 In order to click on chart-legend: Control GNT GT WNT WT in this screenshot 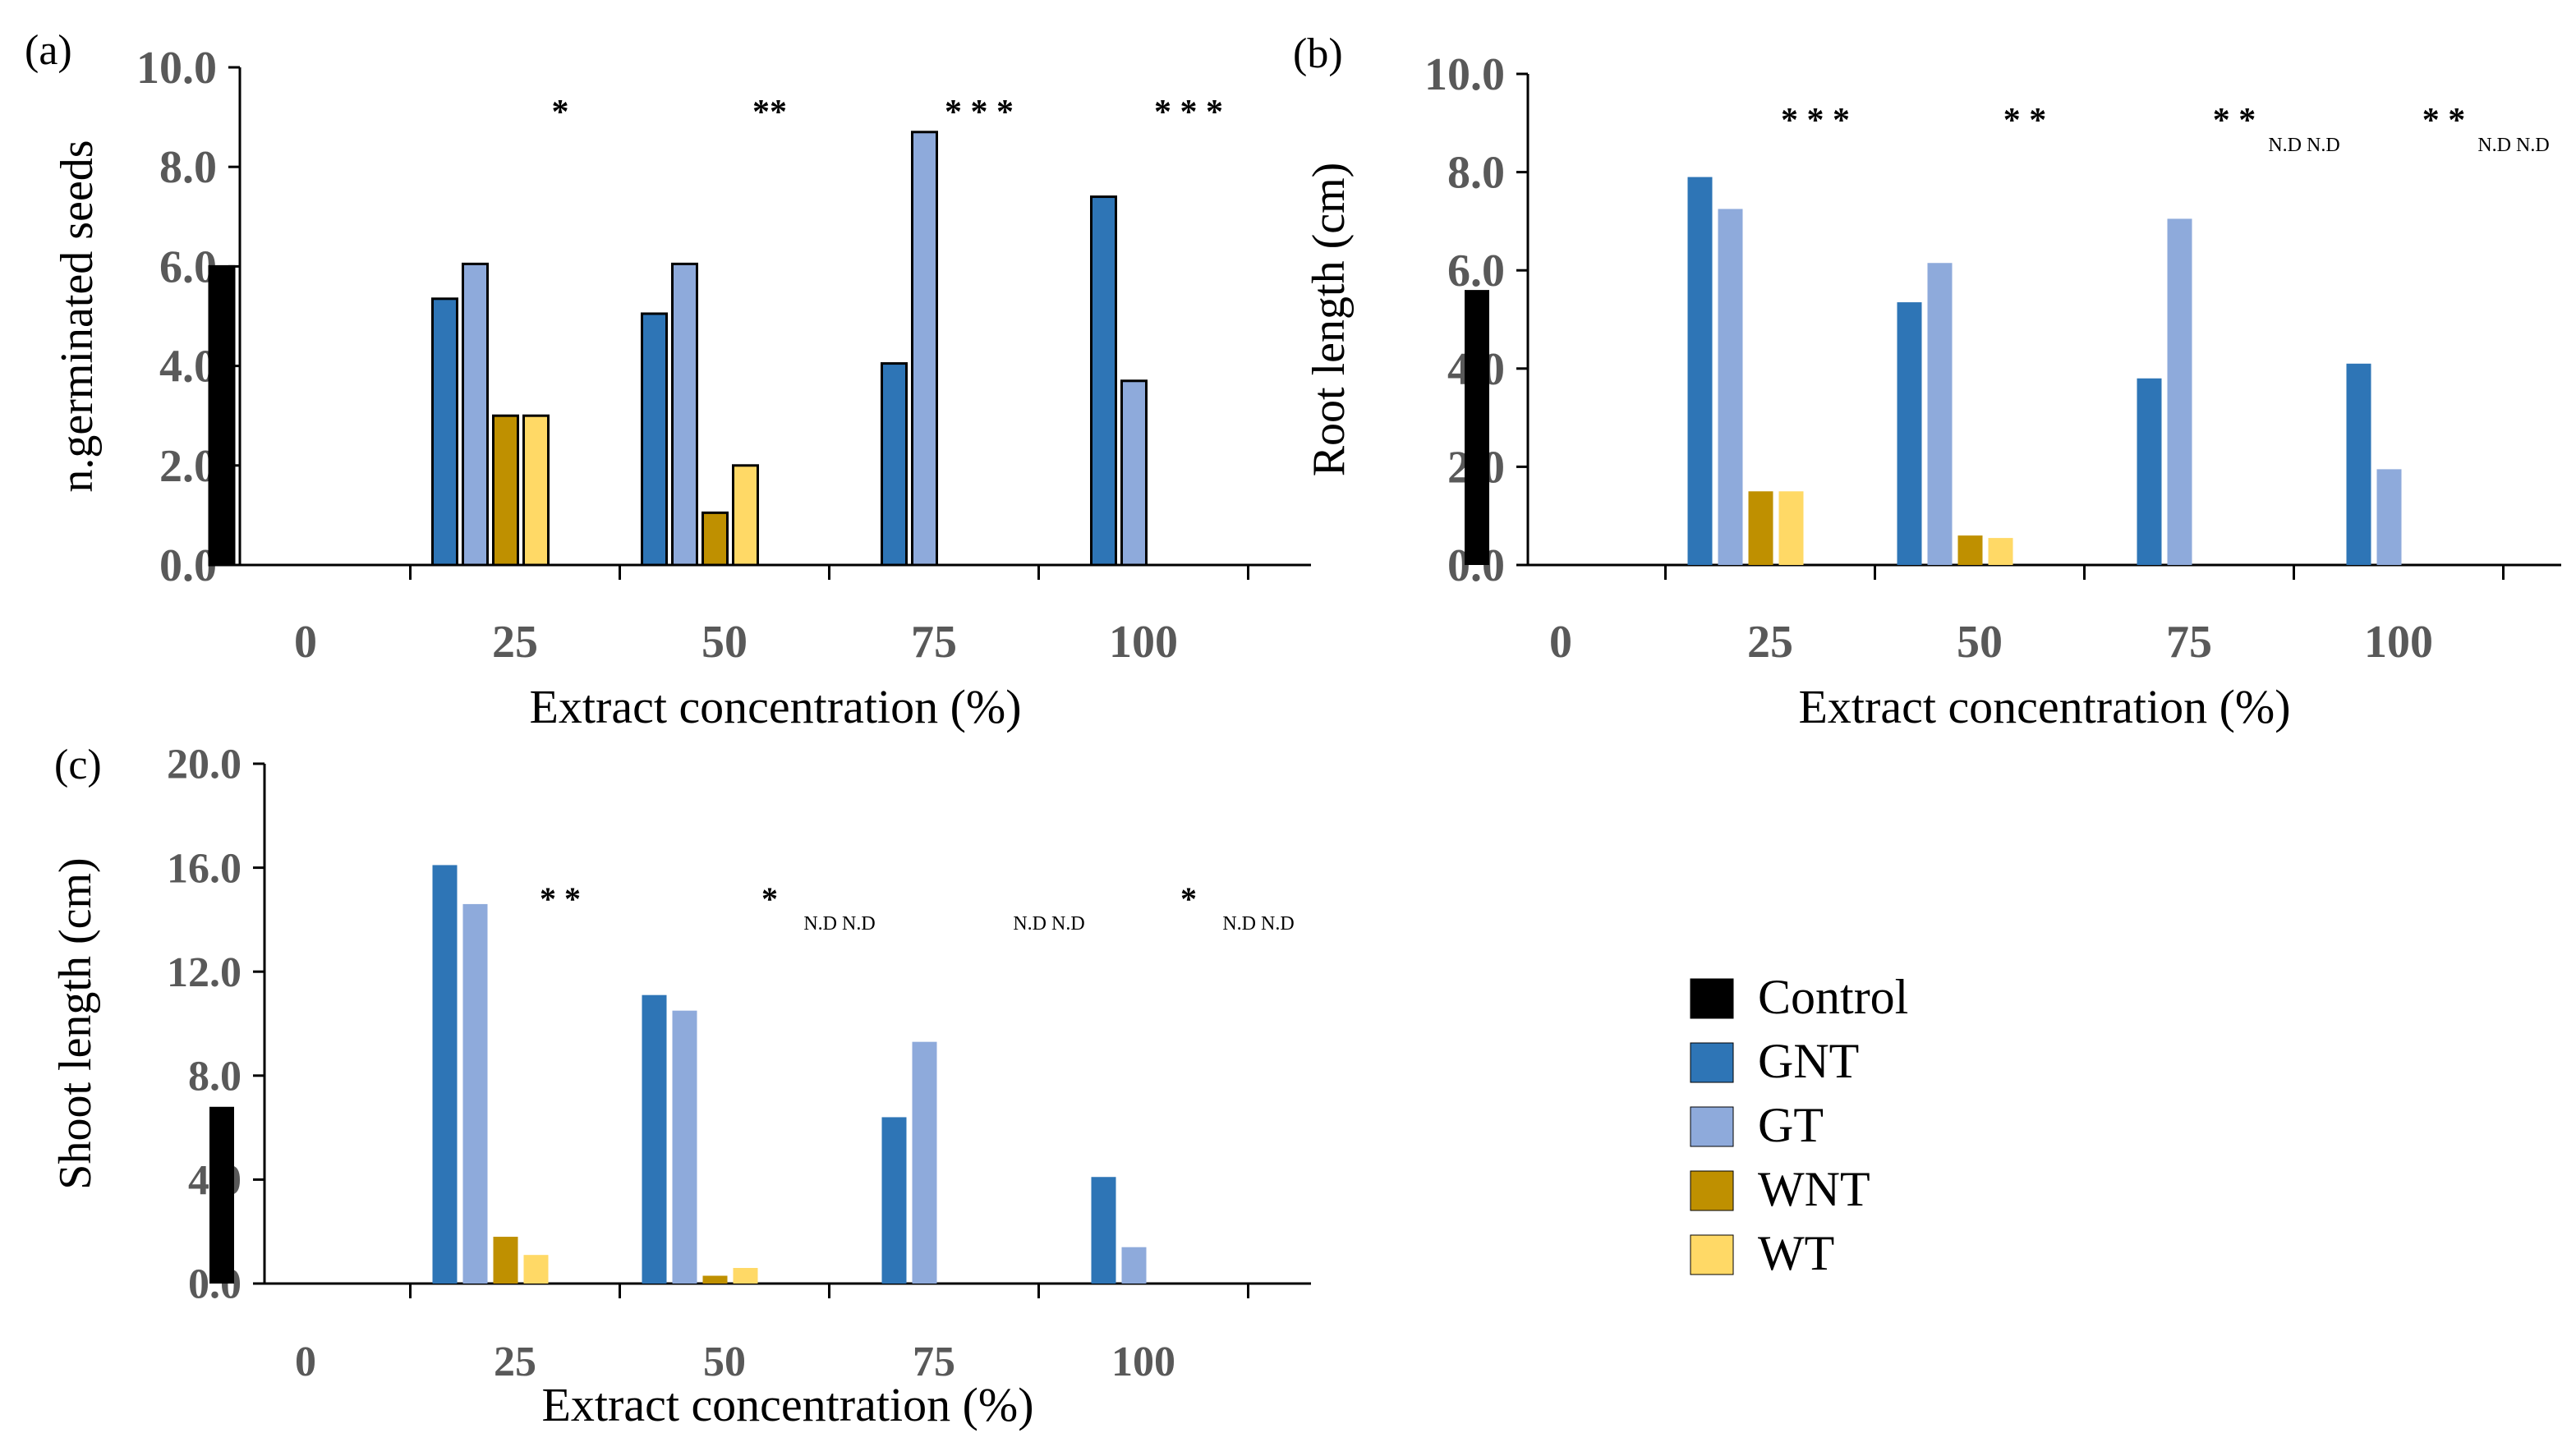, I will do `click(1799, 1125)`.